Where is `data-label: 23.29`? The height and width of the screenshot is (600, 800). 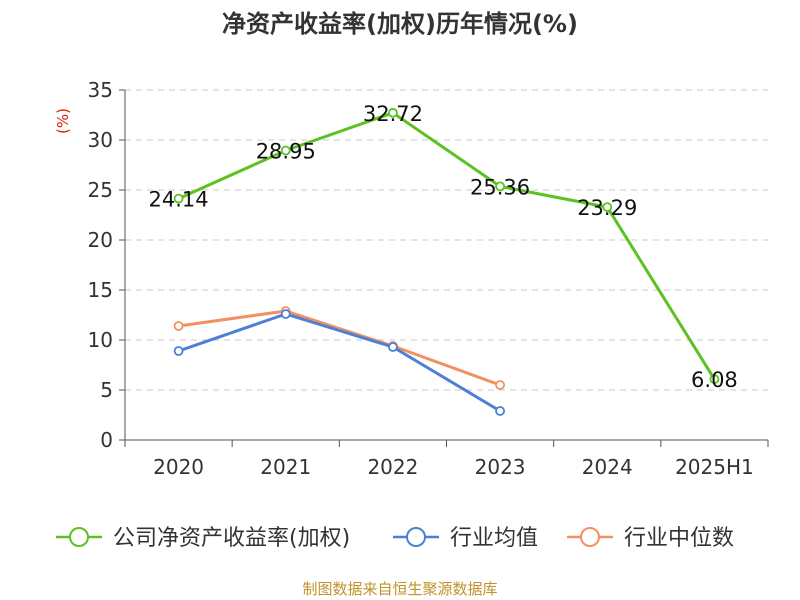 data-label: 23.29 is located at coordinates (607, 208).